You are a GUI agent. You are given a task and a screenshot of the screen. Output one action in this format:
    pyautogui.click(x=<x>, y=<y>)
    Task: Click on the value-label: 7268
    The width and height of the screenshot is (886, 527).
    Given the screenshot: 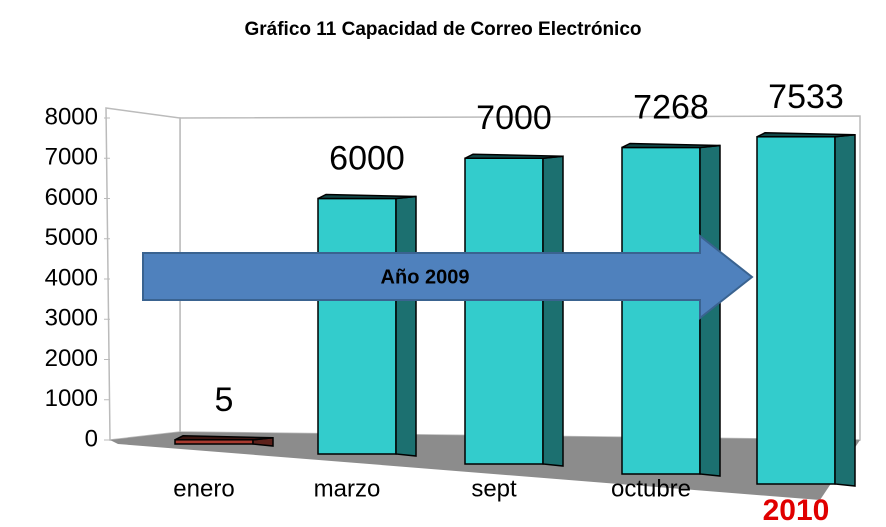 What is the action you would take?
    pyautogui.click(x=671, y=107)
    